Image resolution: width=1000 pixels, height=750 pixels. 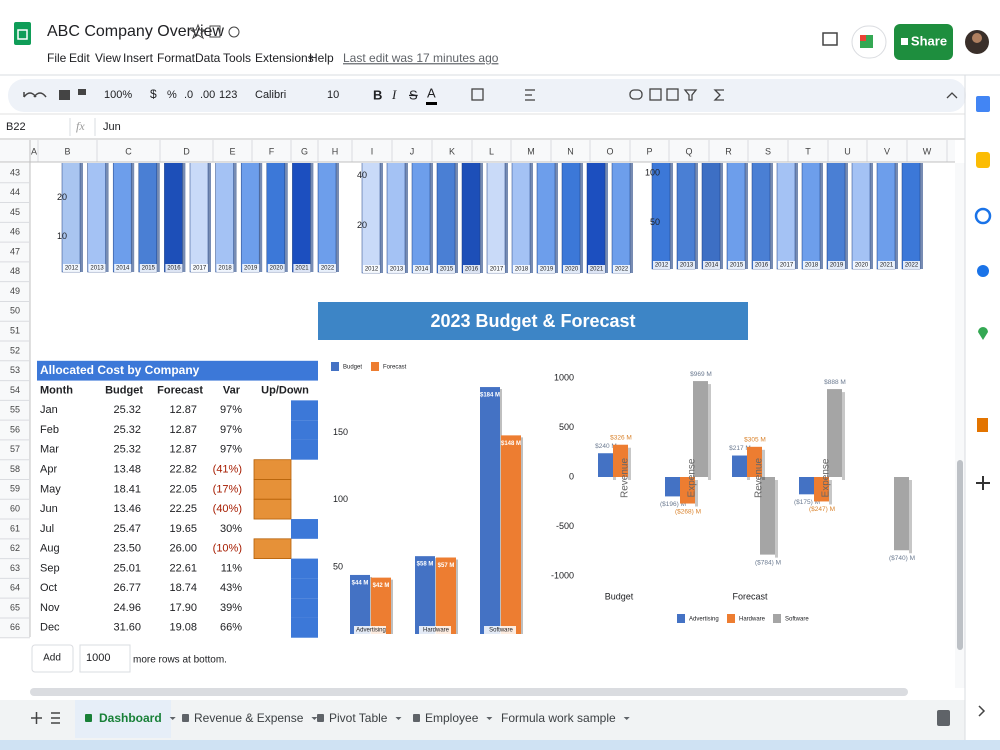 What do you see at coordinates (469, 692) in the screenshot?
I see `horizontal-scrollbar` at bounding box center [469, 692].